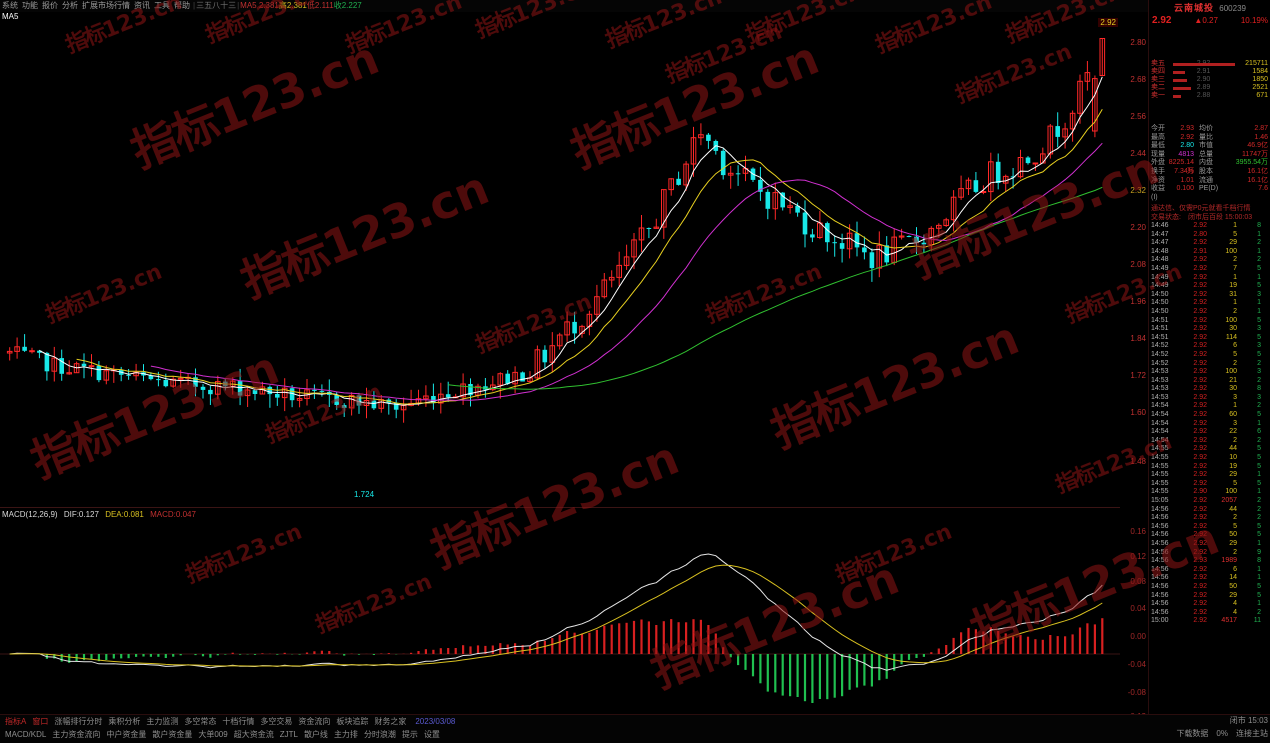 This screenshot has height=743, width=1270. I want to click on tick-row: 14:56 2.92 4 1, so click(1209, 604).